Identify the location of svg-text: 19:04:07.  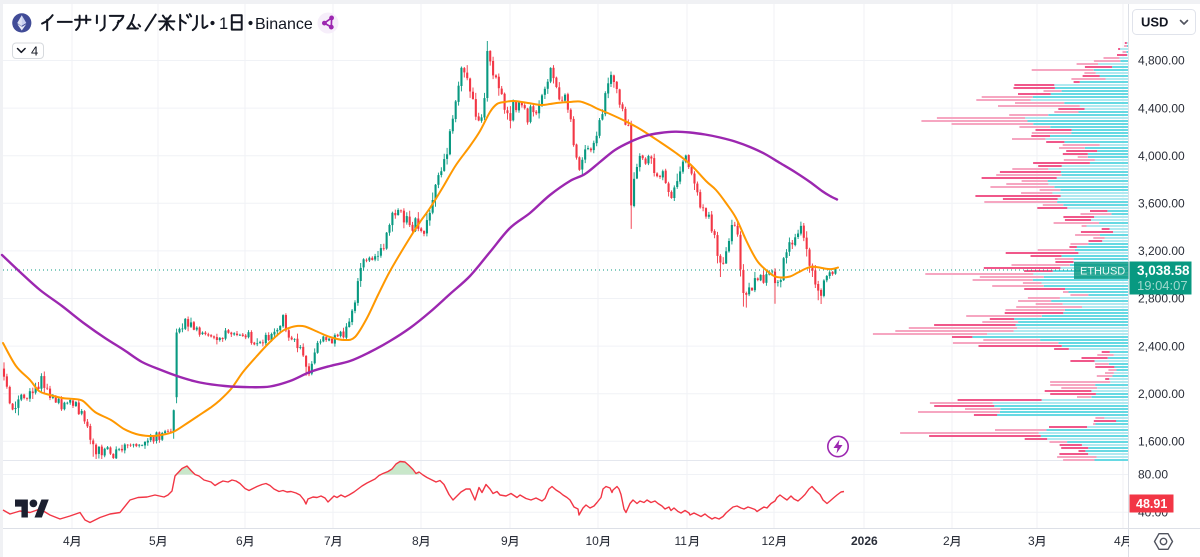
(1162, 285).